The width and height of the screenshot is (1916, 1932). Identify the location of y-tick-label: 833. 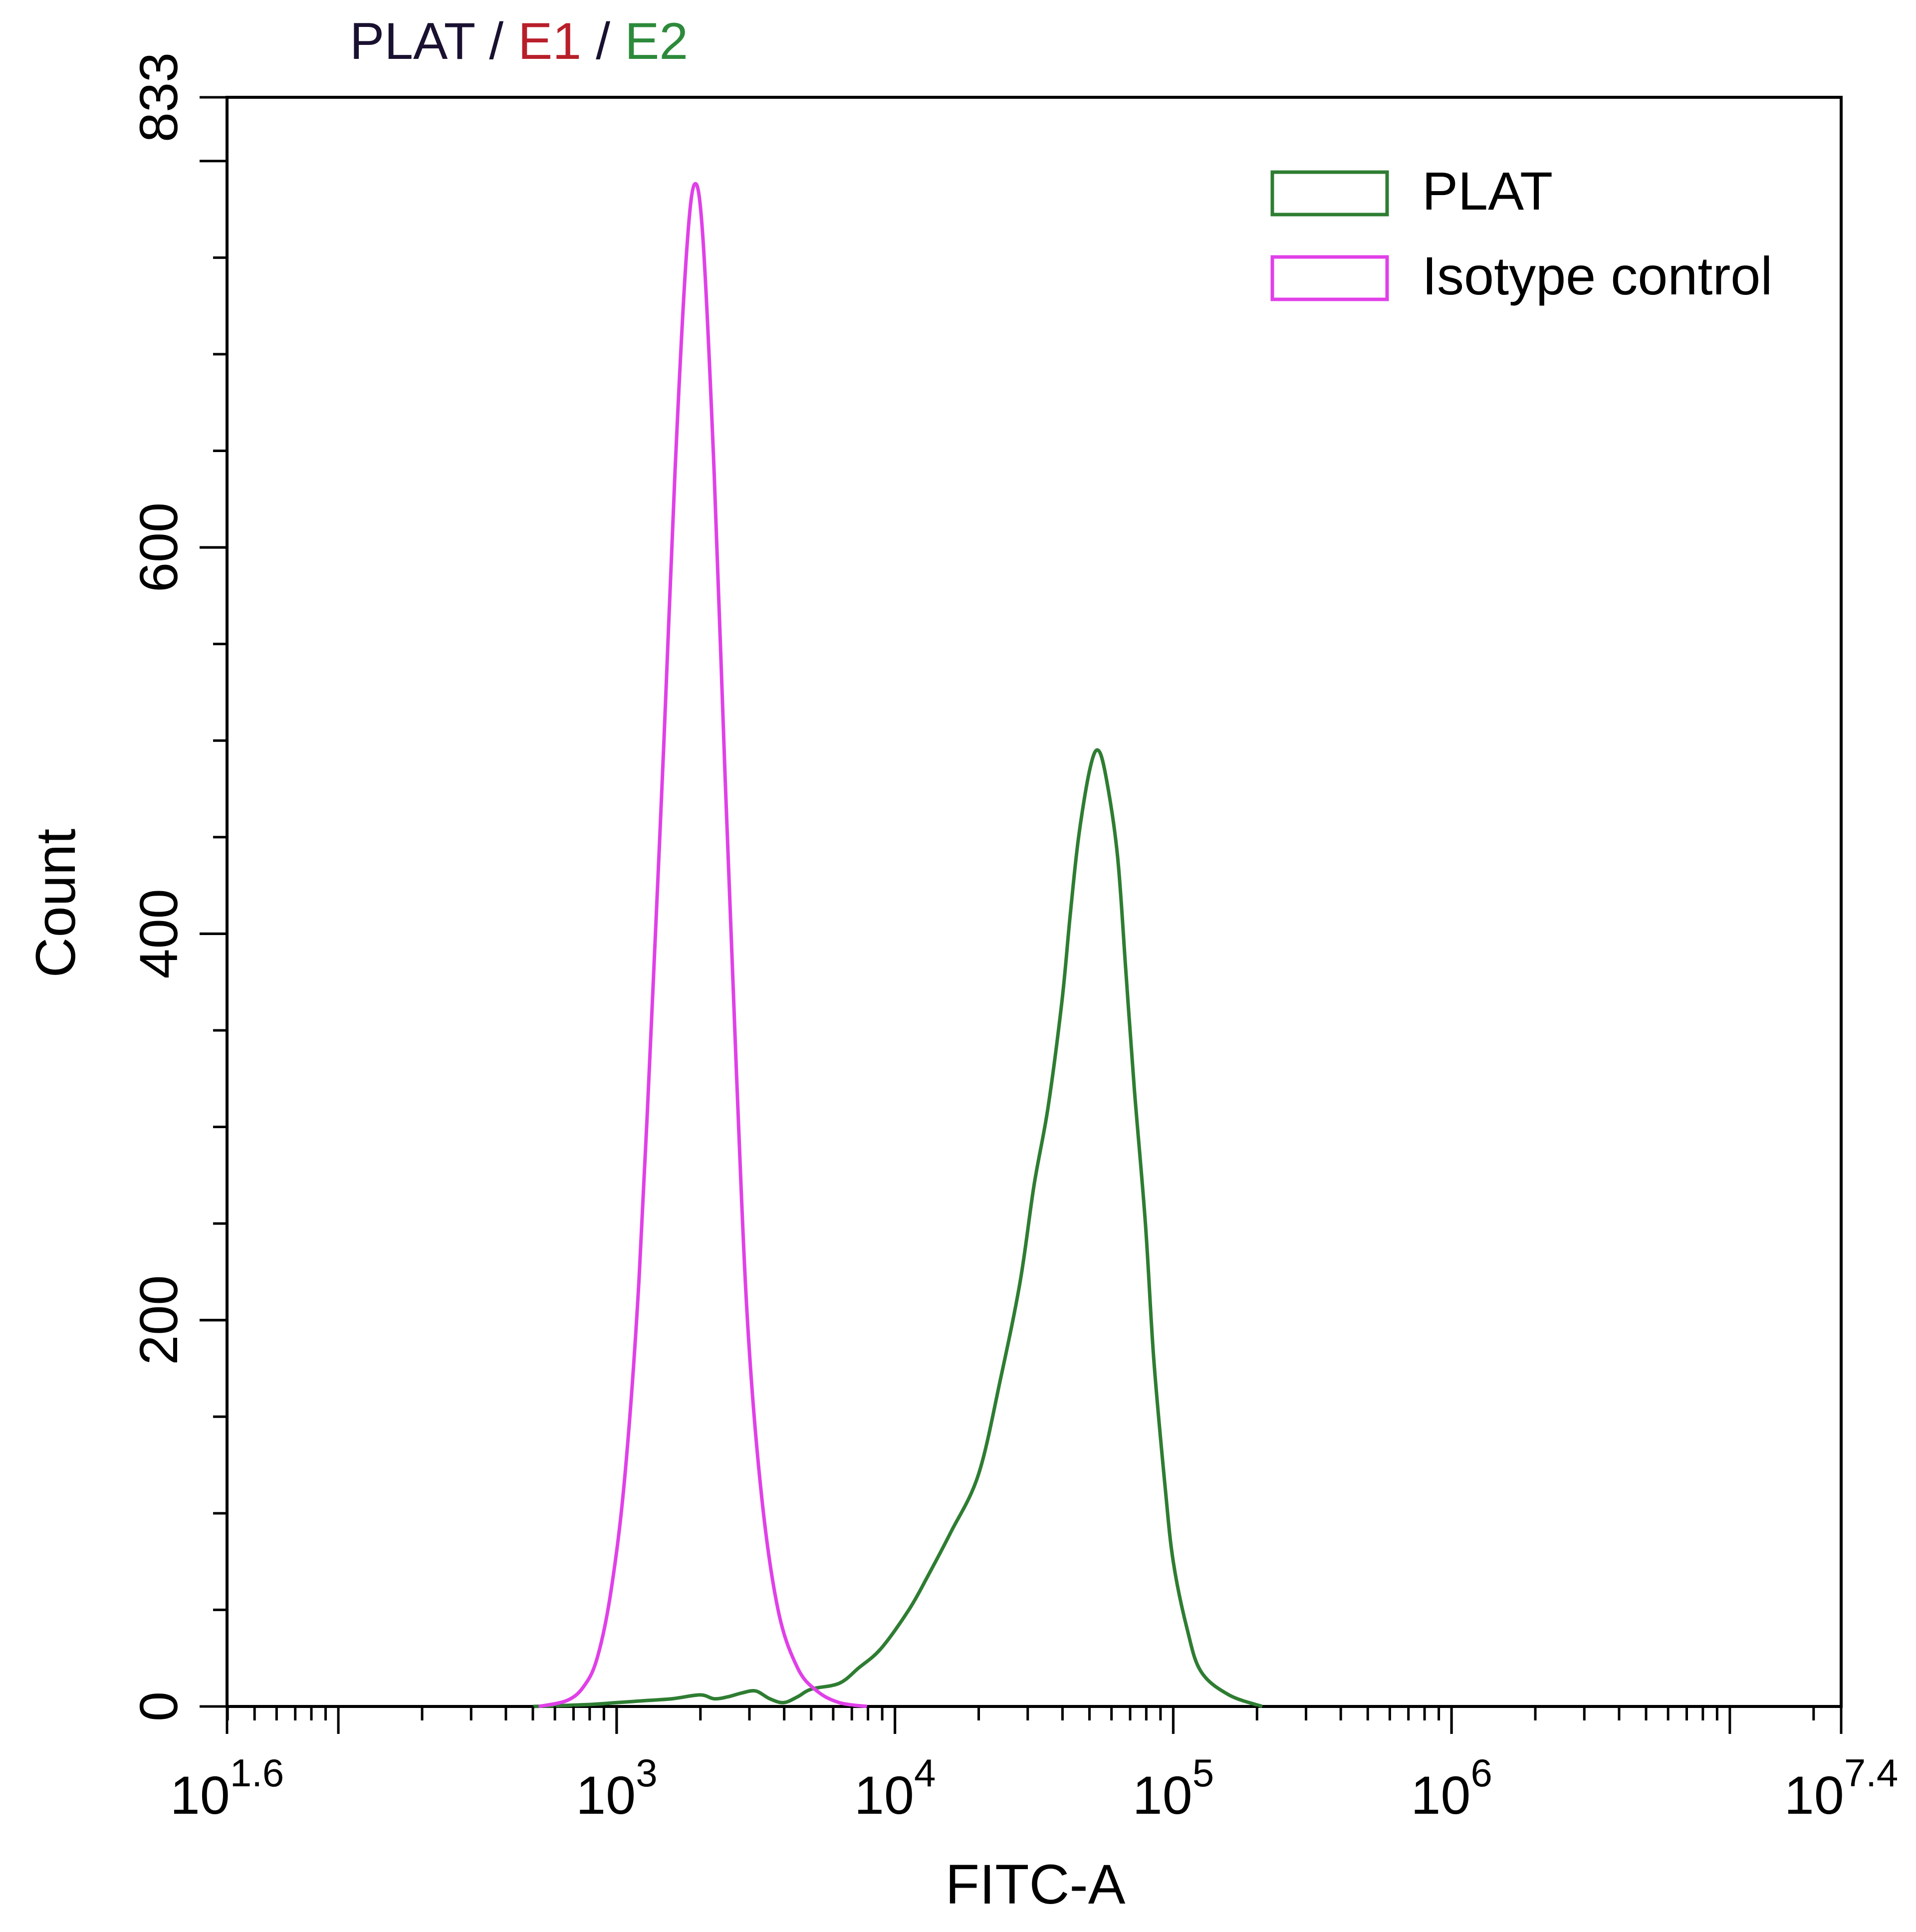
(158, 97).